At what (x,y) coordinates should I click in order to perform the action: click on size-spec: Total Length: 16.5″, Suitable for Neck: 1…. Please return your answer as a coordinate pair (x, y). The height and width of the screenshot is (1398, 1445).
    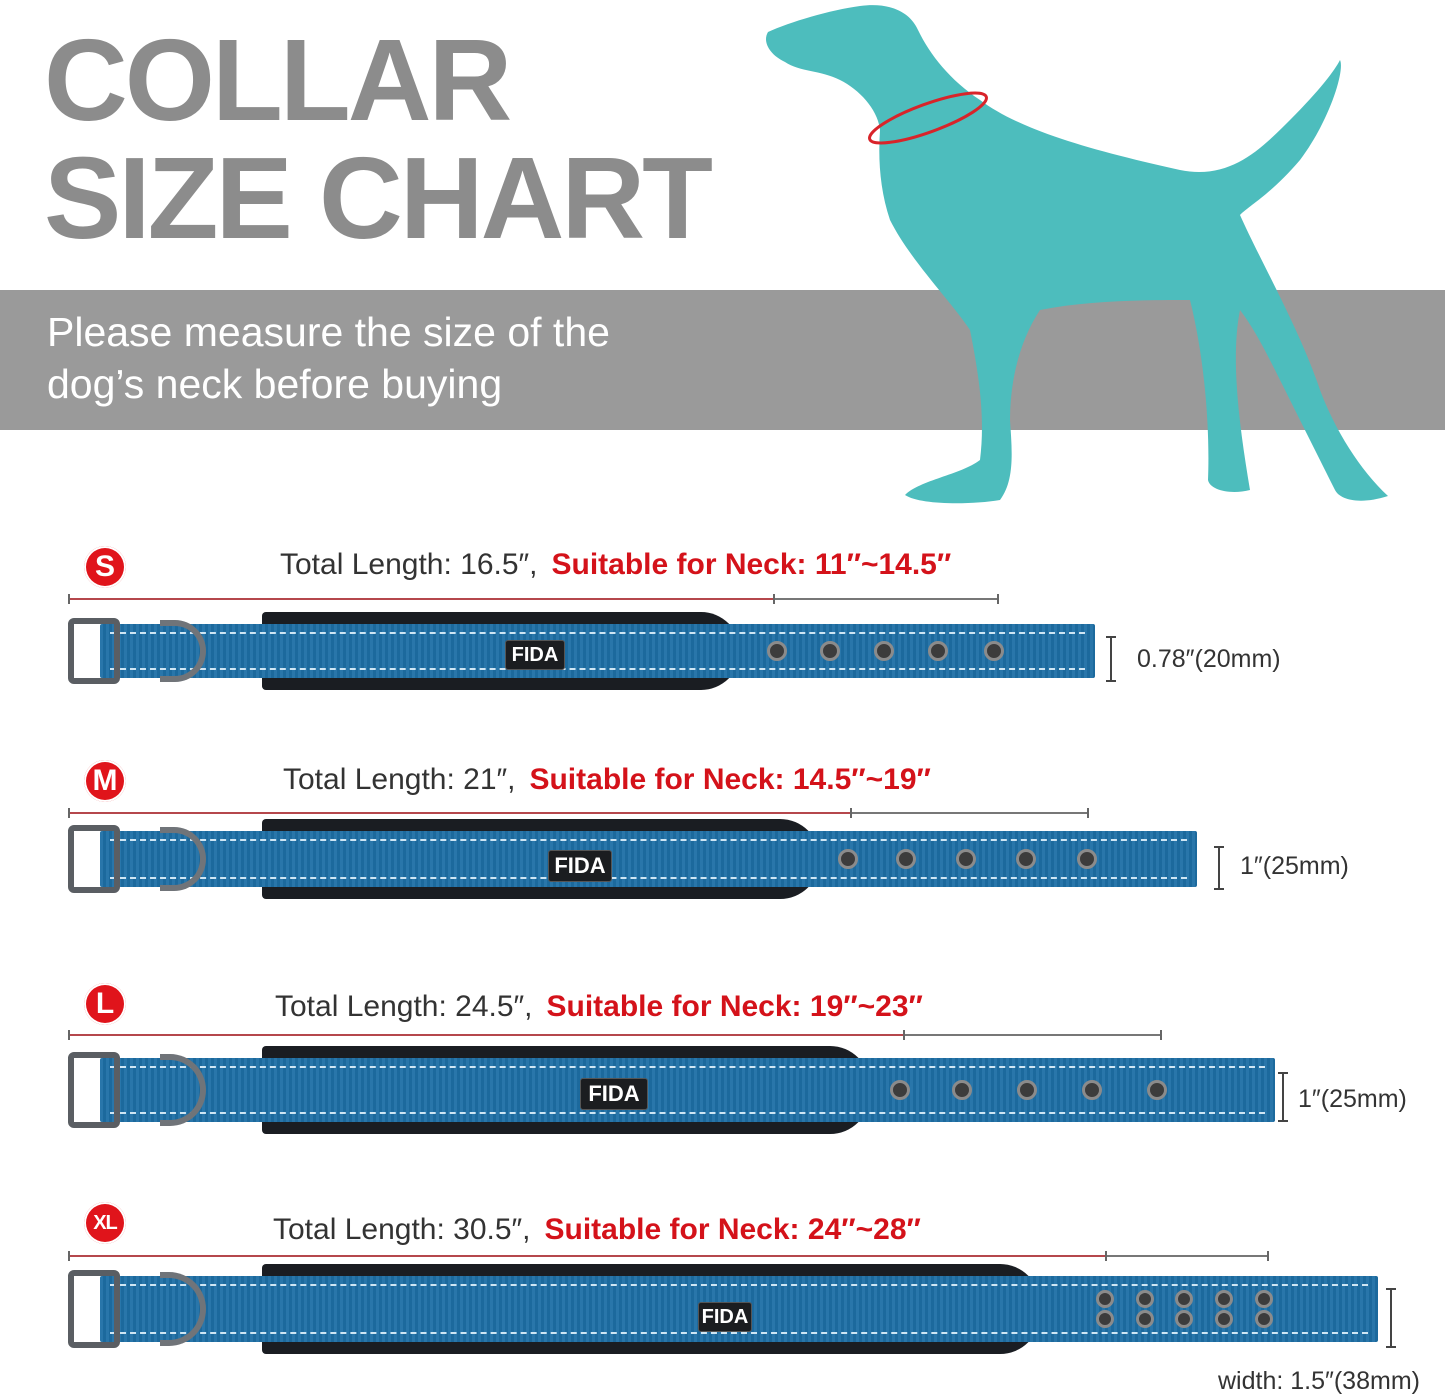
    Looking at the image, I should click on (615, 565).